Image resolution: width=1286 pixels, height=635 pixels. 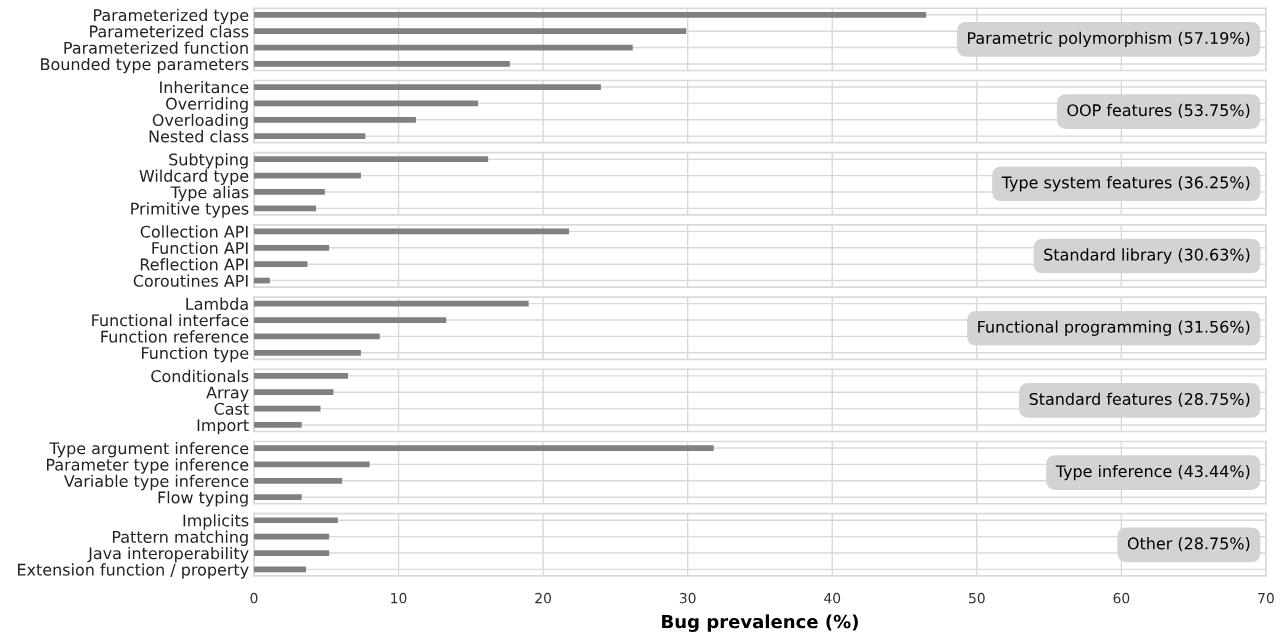 What do you see at coordinates (254, 598) in the screenshot?
I see `x-tick-label: 0` at bounding box center [254, 598].